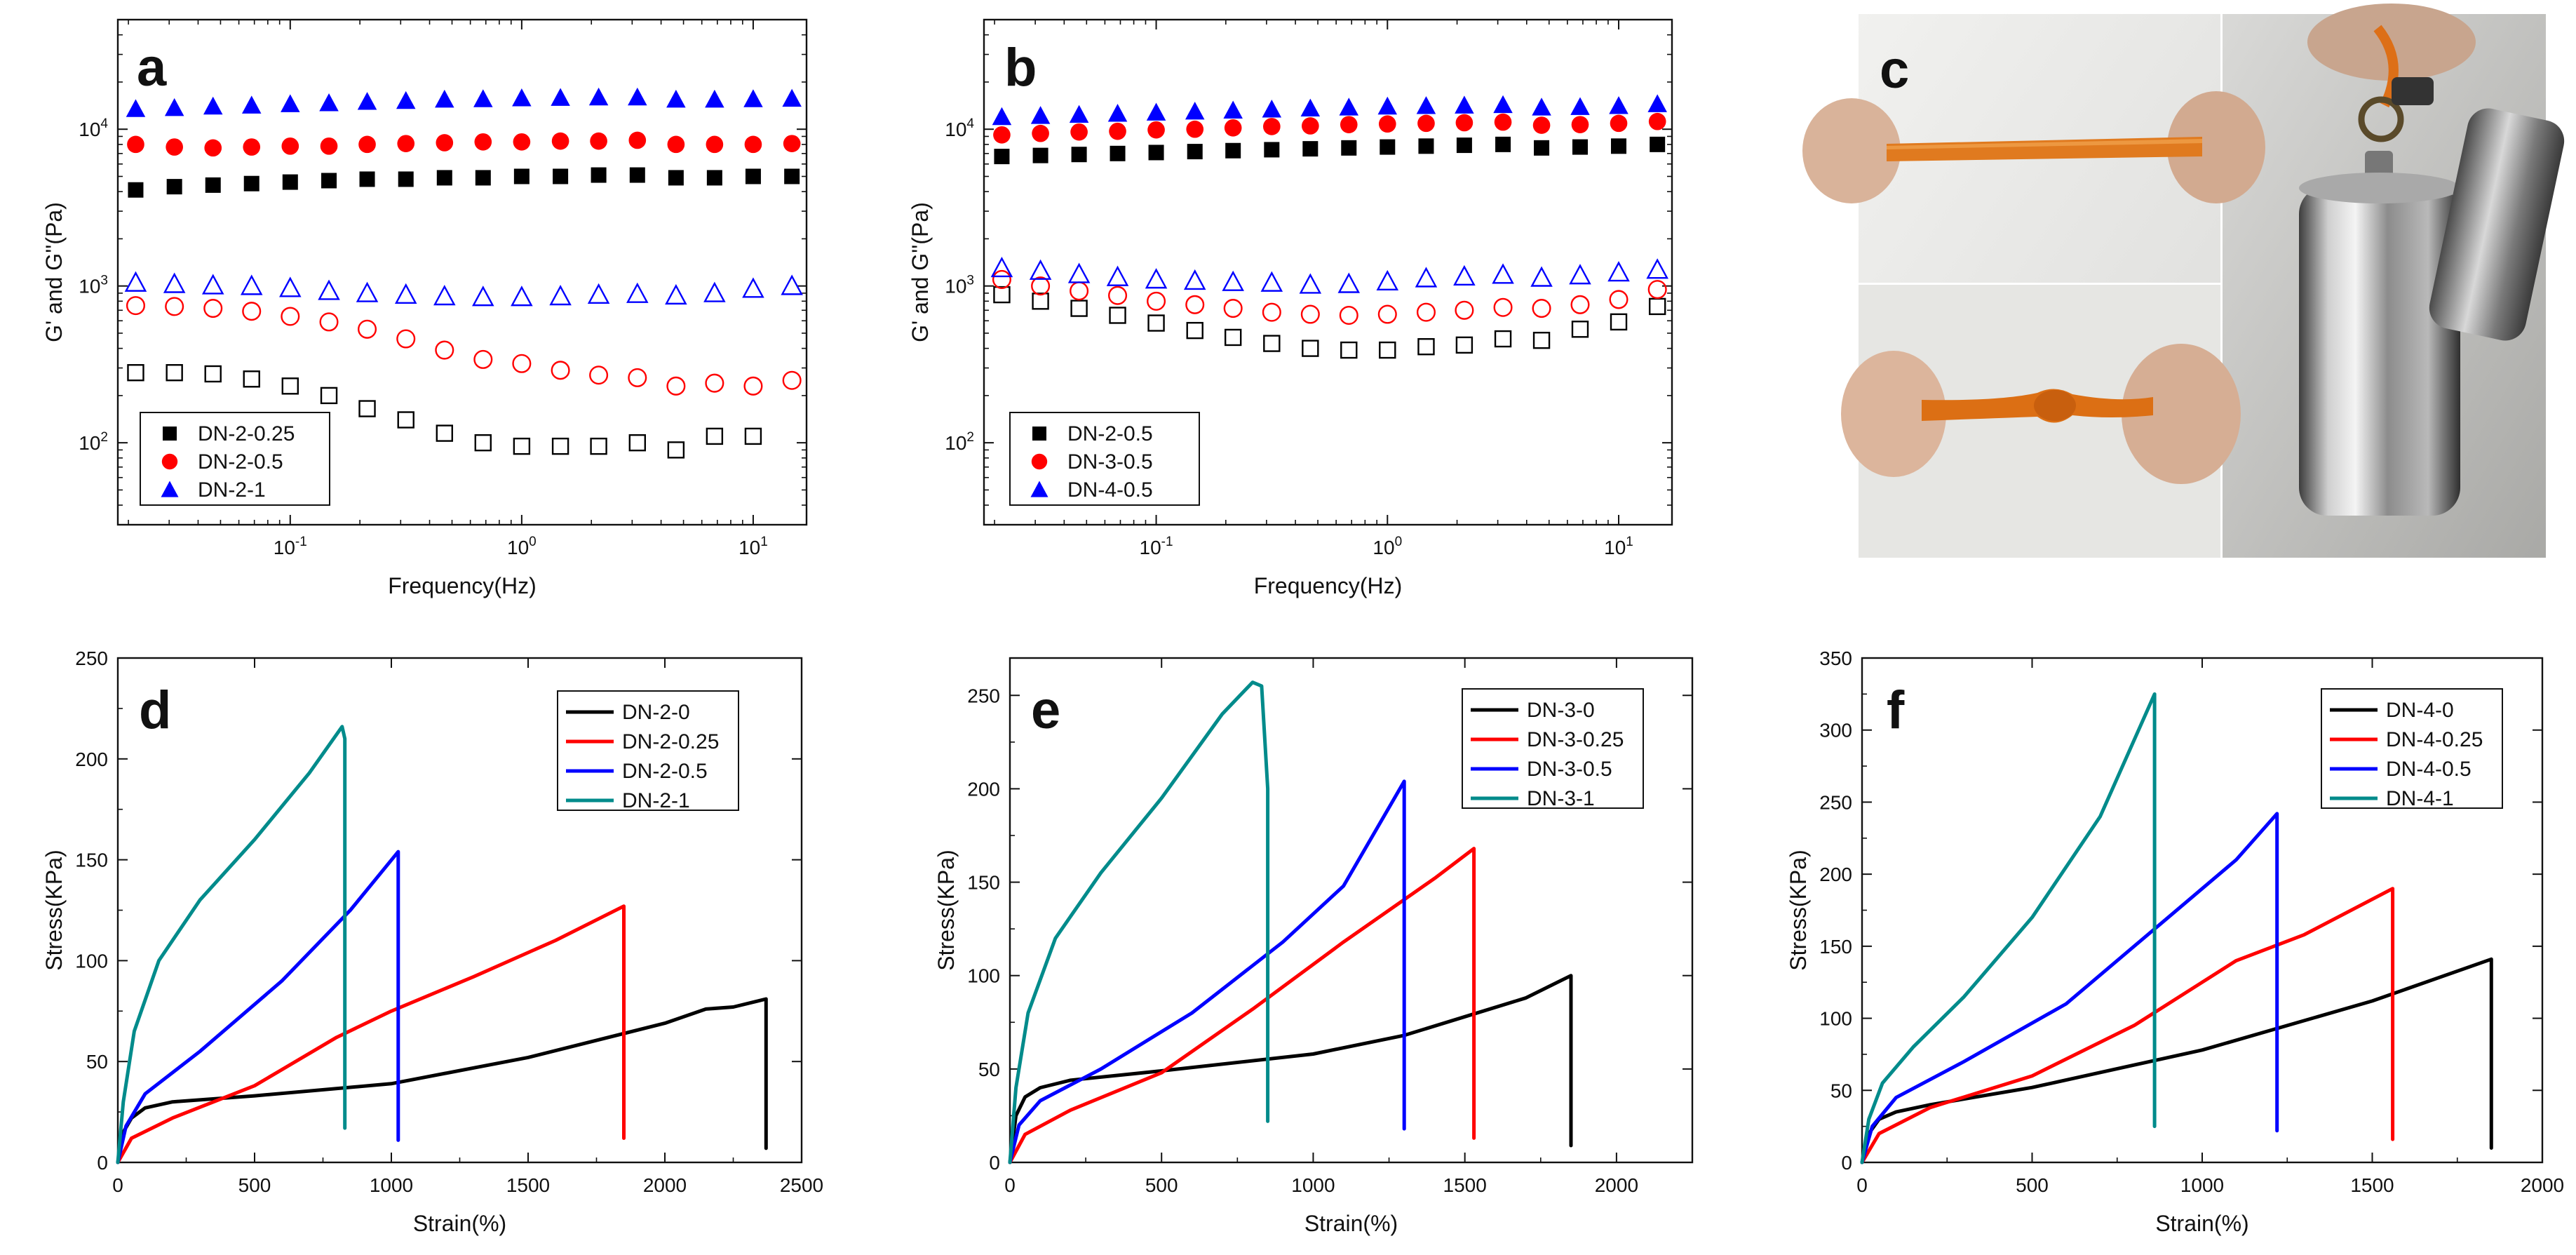 The image size is (2576, 1255). What do you see at coordinates (117, 1185) in the screenshot?
I see `x-tick-label: 0` at bounding box center [117, 1185].